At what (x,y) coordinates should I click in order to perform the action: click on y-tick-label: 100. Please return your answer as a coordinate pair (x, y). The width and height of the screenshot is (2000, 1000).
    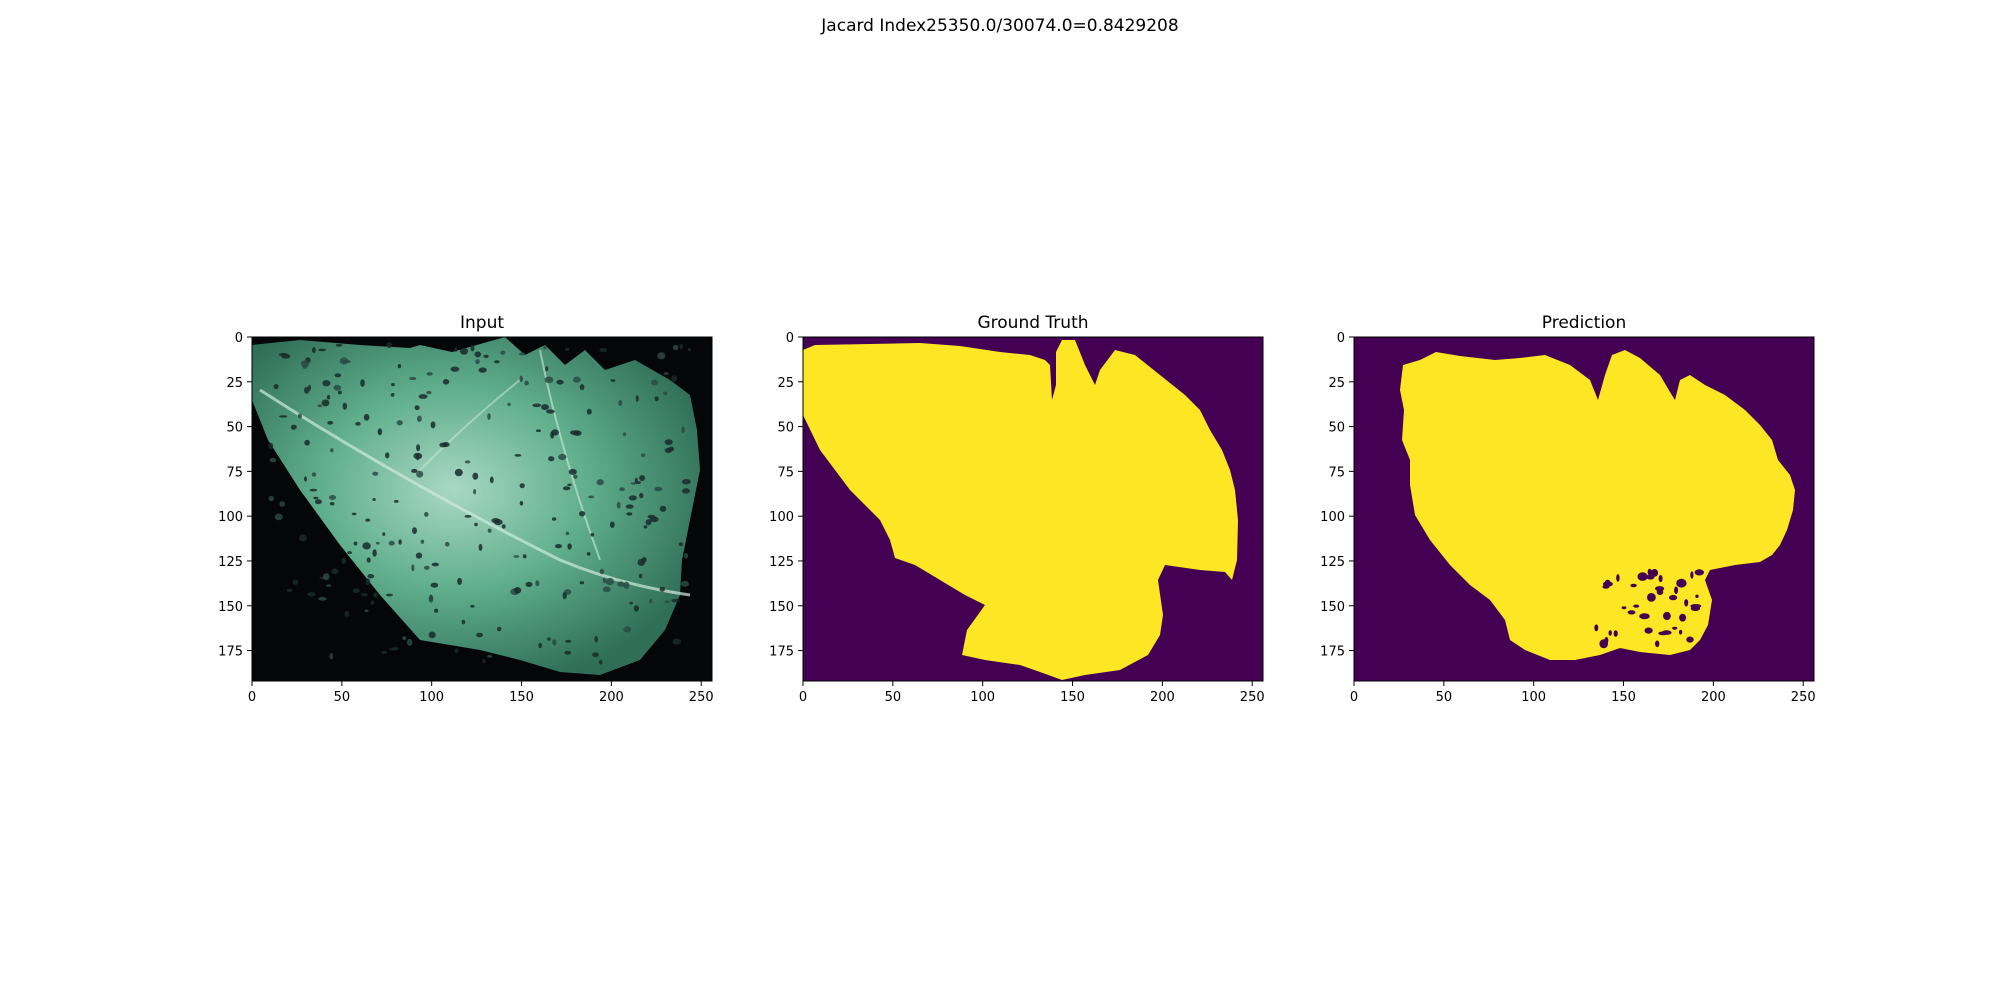
    Looking at the image, I should click on (781, 517).